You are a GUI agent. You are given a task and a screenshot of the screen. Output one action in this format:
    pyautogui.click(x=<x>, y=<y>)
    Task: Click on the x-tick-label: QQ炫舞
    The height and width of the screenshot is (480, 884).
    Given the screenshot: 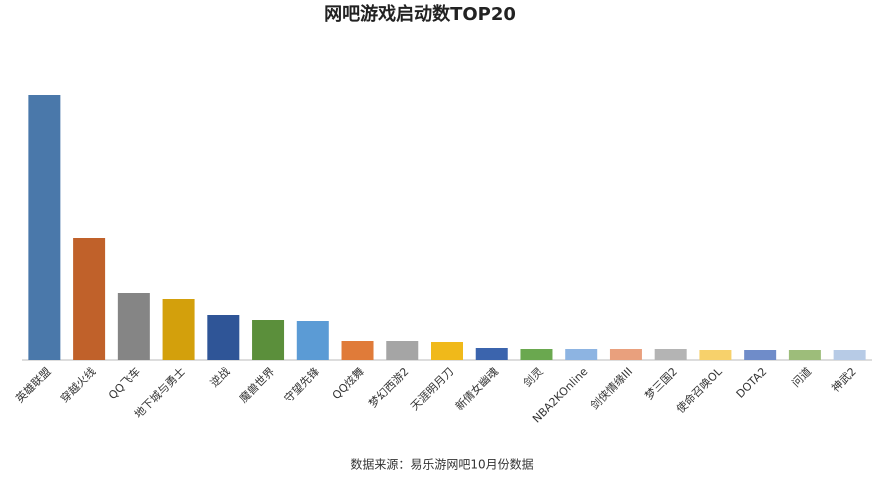 What is the action you would take?
    pyautogui.click(x=348, y=383)
    